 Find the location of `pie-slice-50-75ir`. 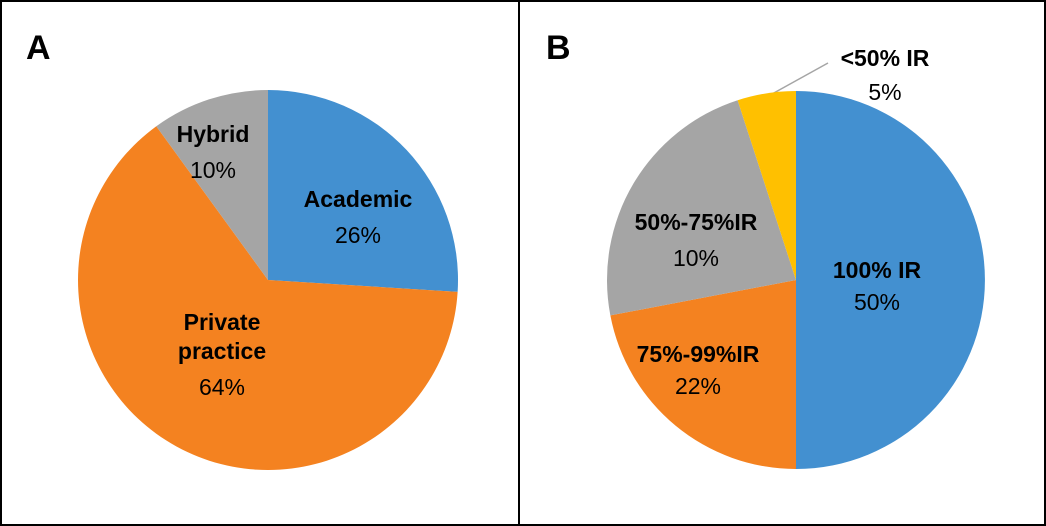

pie-slice-50-75ir is located at coordinates (701, 208).